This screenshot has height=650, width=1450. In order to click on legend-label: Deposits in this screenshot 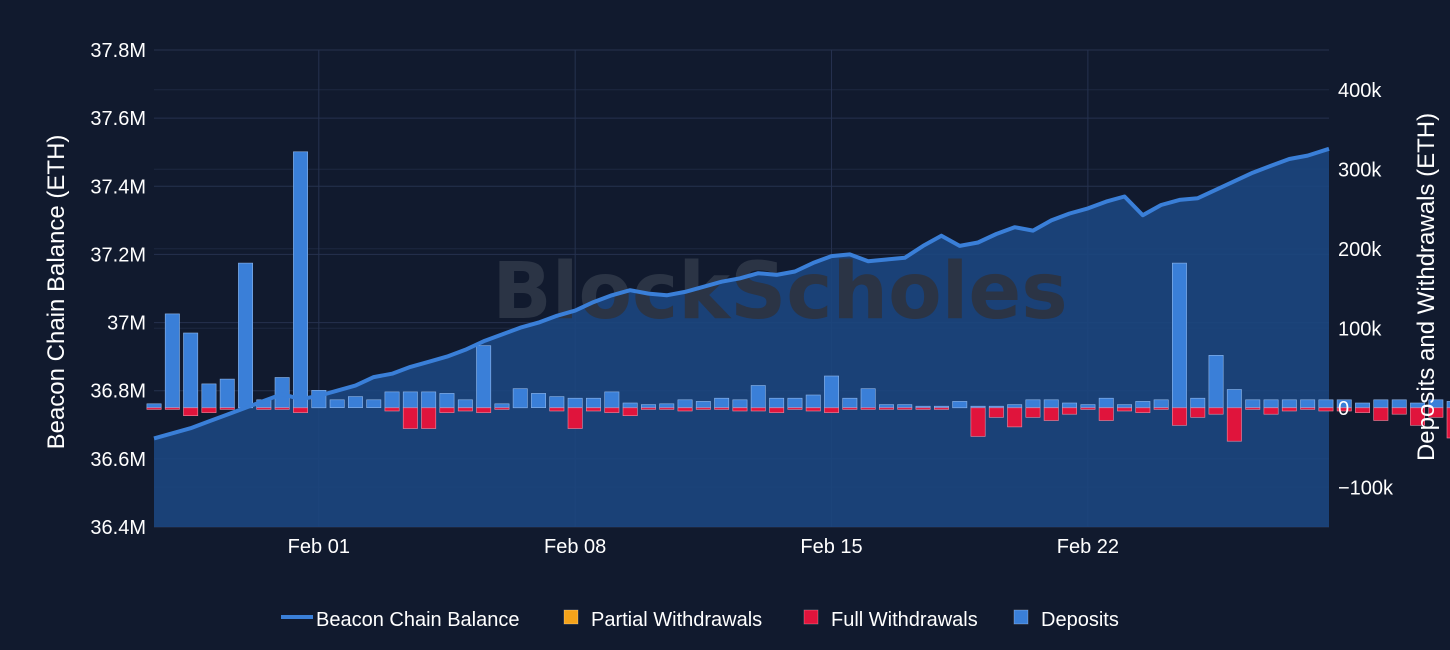, I will do `click(1080, 620)`.